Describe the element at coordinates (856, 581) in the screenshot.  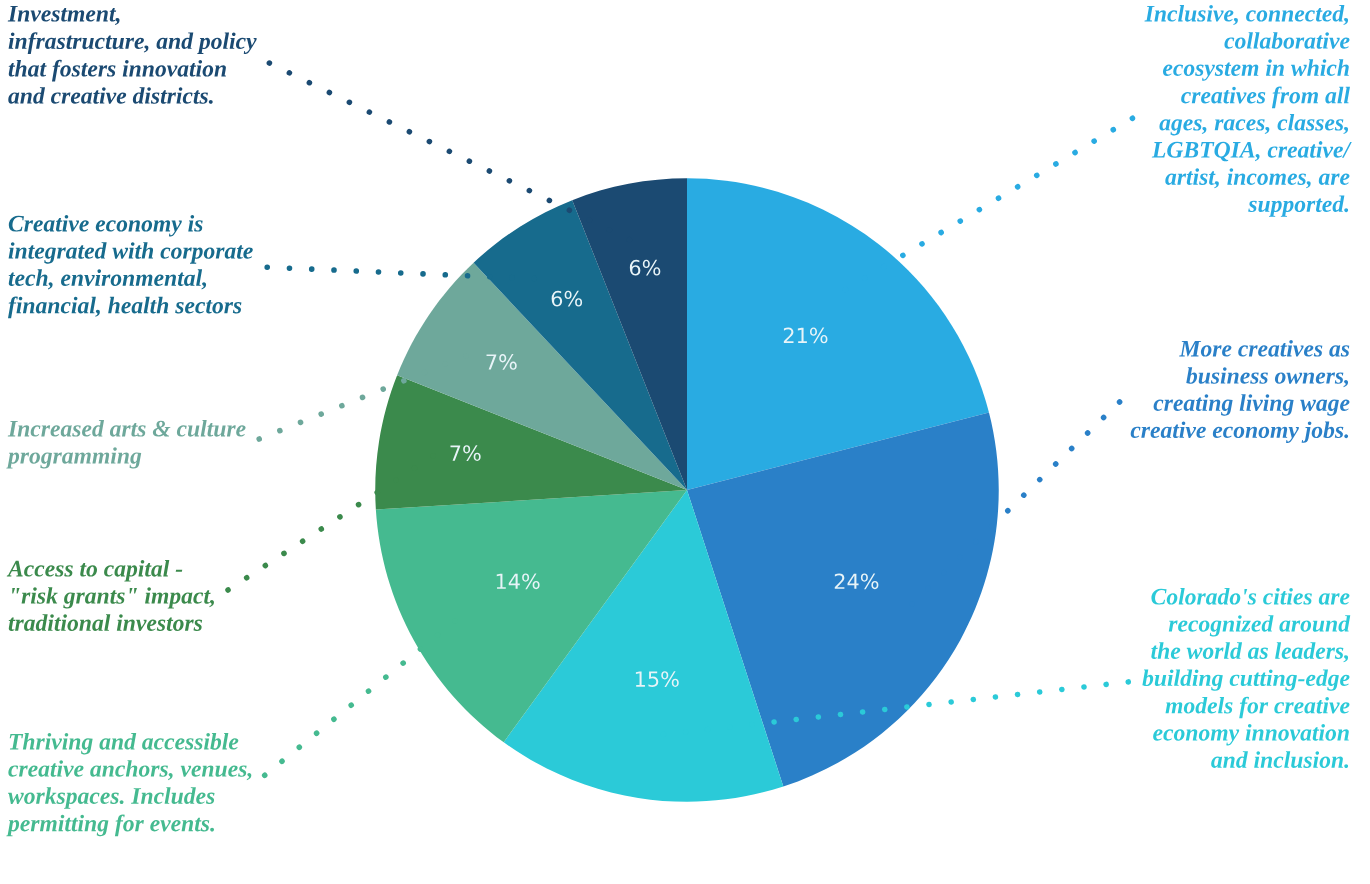
I see `data-label: 24%` at that location.